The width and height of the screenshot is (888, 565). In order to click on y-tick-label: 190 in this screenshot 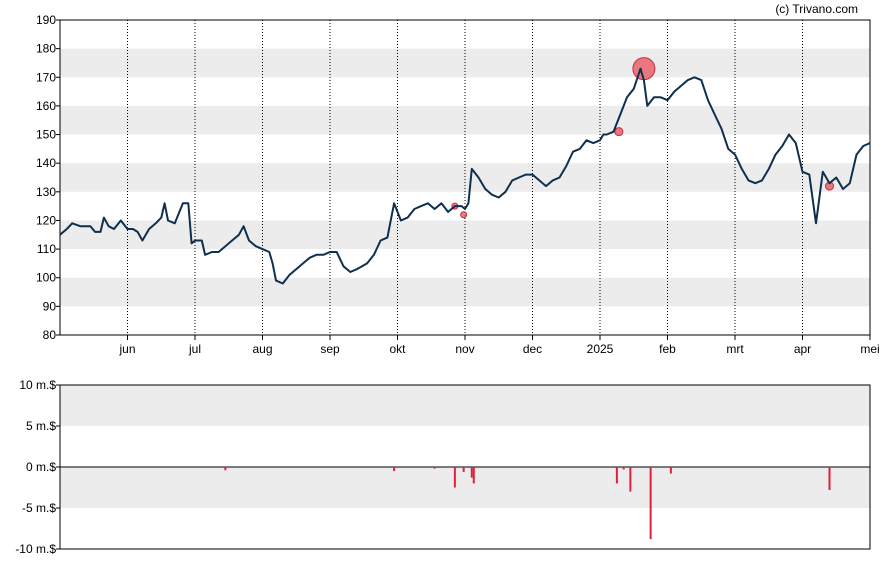, I will do `click(46, 20)`.